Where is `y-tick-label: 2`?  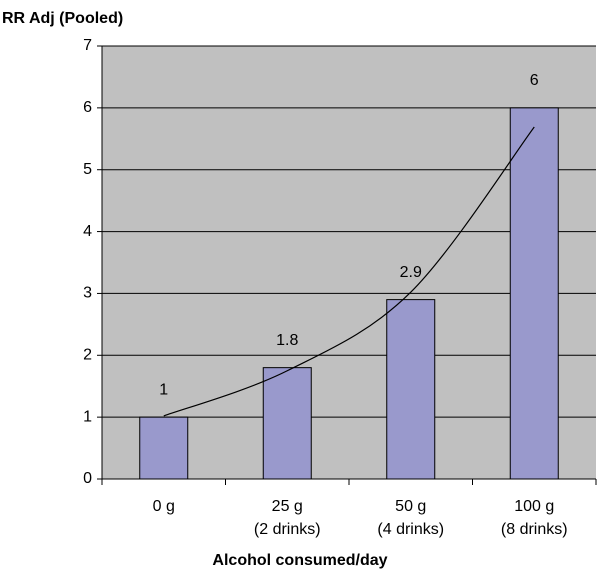
y-tick-label: 2 is located at coordinates (87, 355).